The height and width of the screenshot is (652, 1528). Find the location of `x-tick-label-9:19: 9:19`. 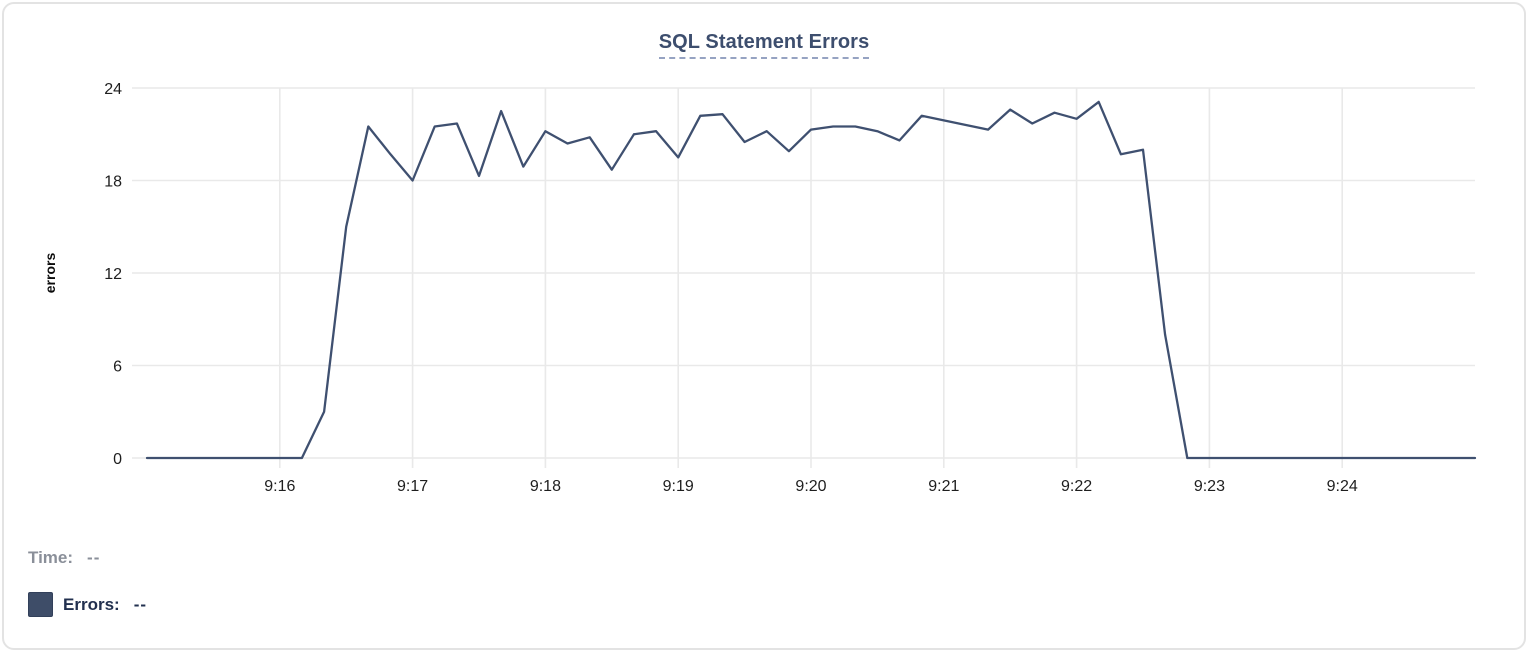

x-tick-label-9:19: 9:19 is located at coordinates (678, 486).